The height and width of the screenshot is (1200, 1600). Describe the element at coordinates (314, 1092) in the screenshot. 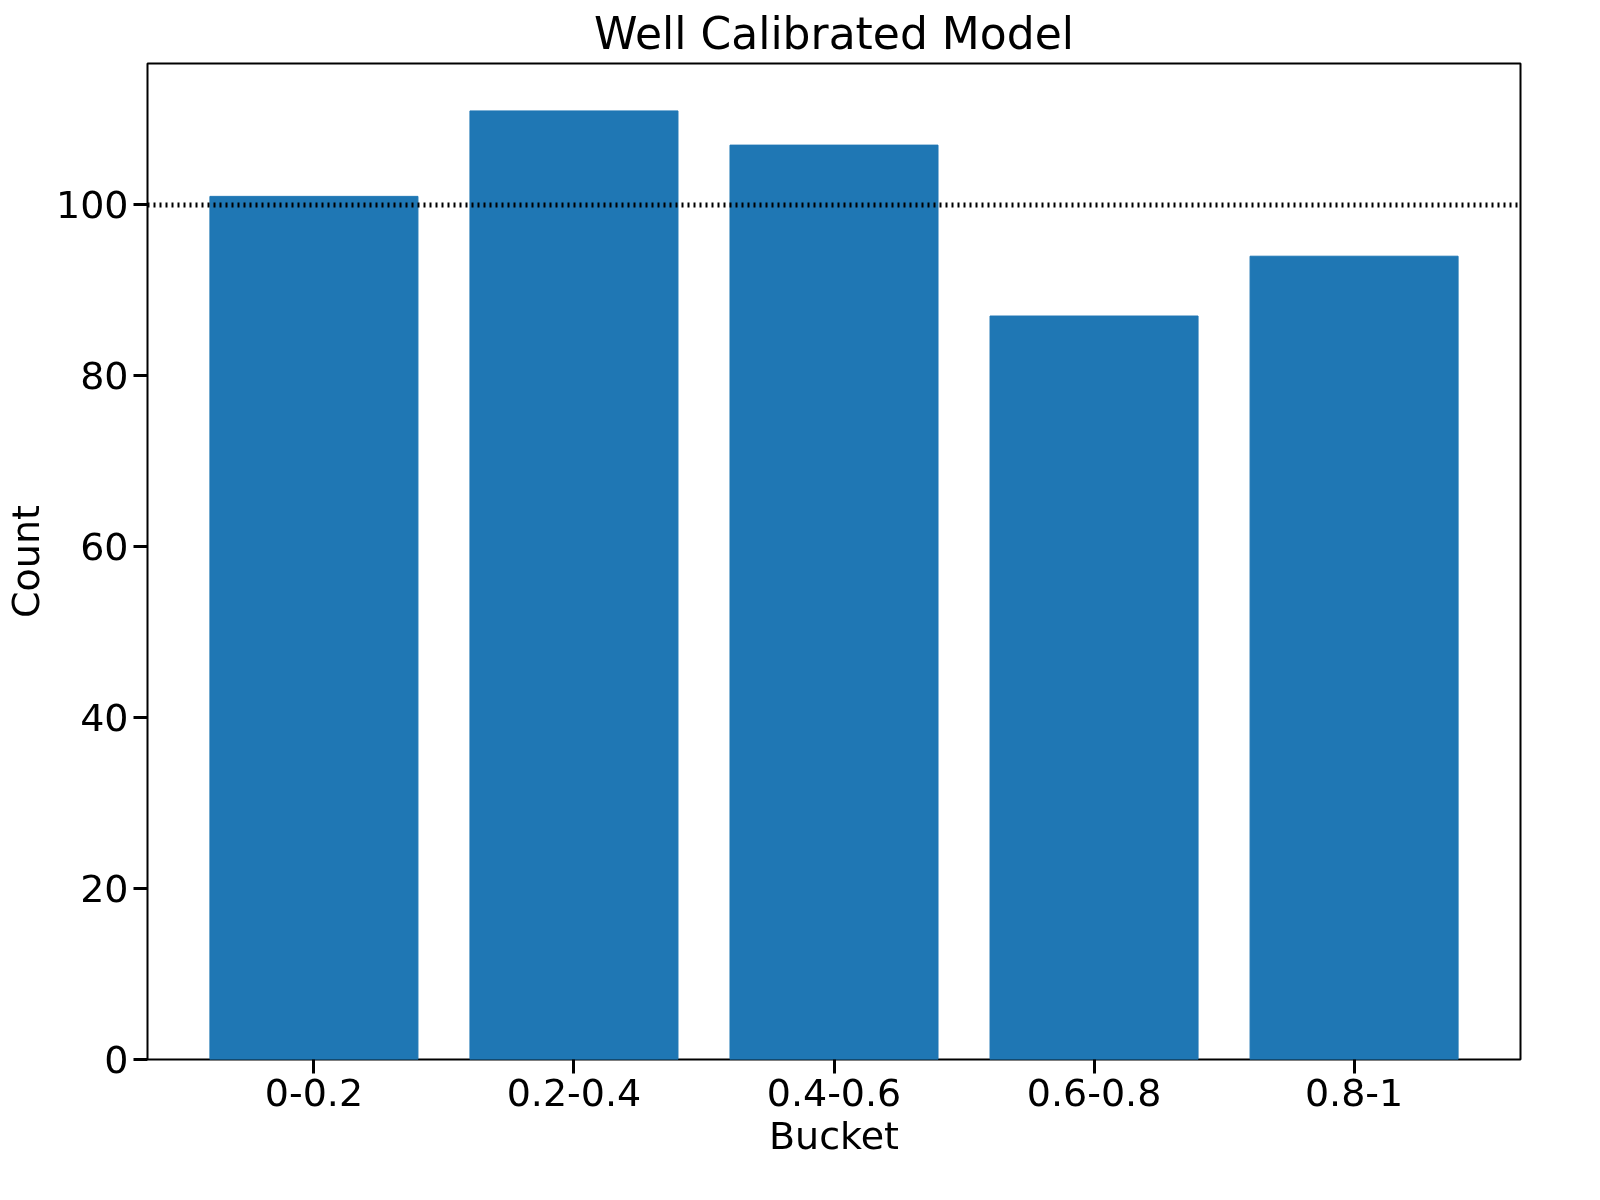

I see `x-tick-label: 0-0.2` at that location.